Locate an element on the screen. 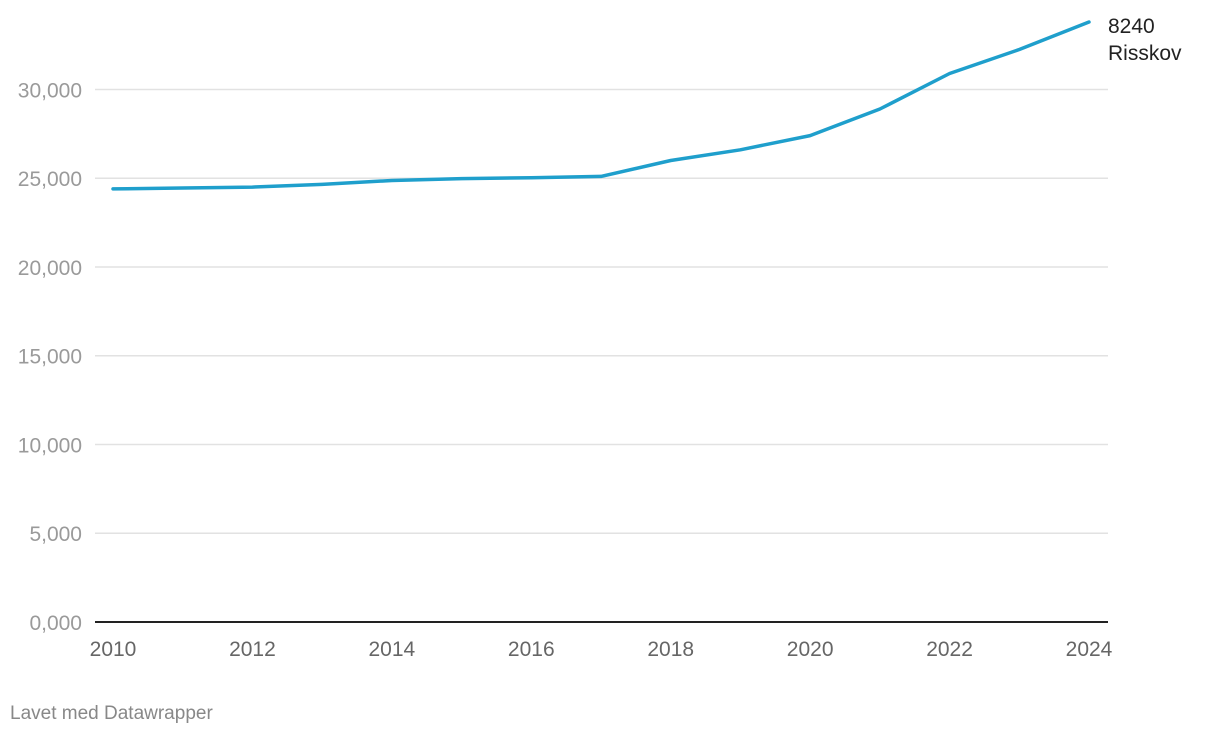 The height and width of the screenshot is (738, 1220). x-tick-label: 2018 is located at coordinates (670, 649).